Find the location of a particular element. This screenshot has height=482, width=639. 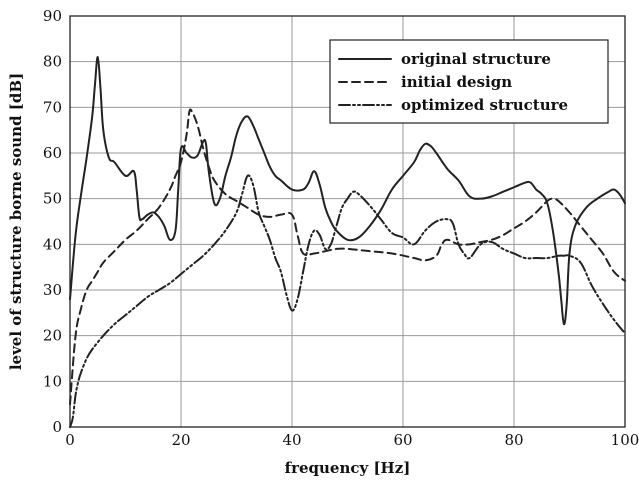

x-axis-label: frequency [Hz] is located at coordinates (348, 468).